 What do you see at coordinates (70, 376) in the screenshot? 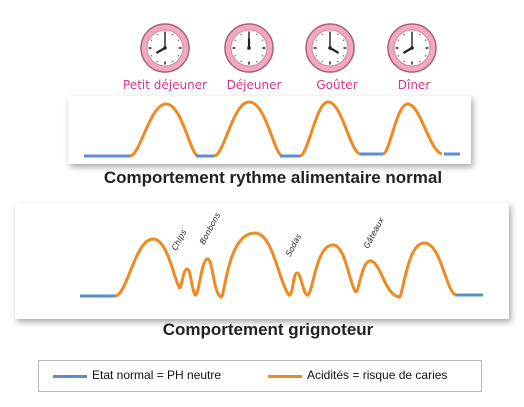
I see `legend-neutral-swatch` at bounding box center [70, 376].